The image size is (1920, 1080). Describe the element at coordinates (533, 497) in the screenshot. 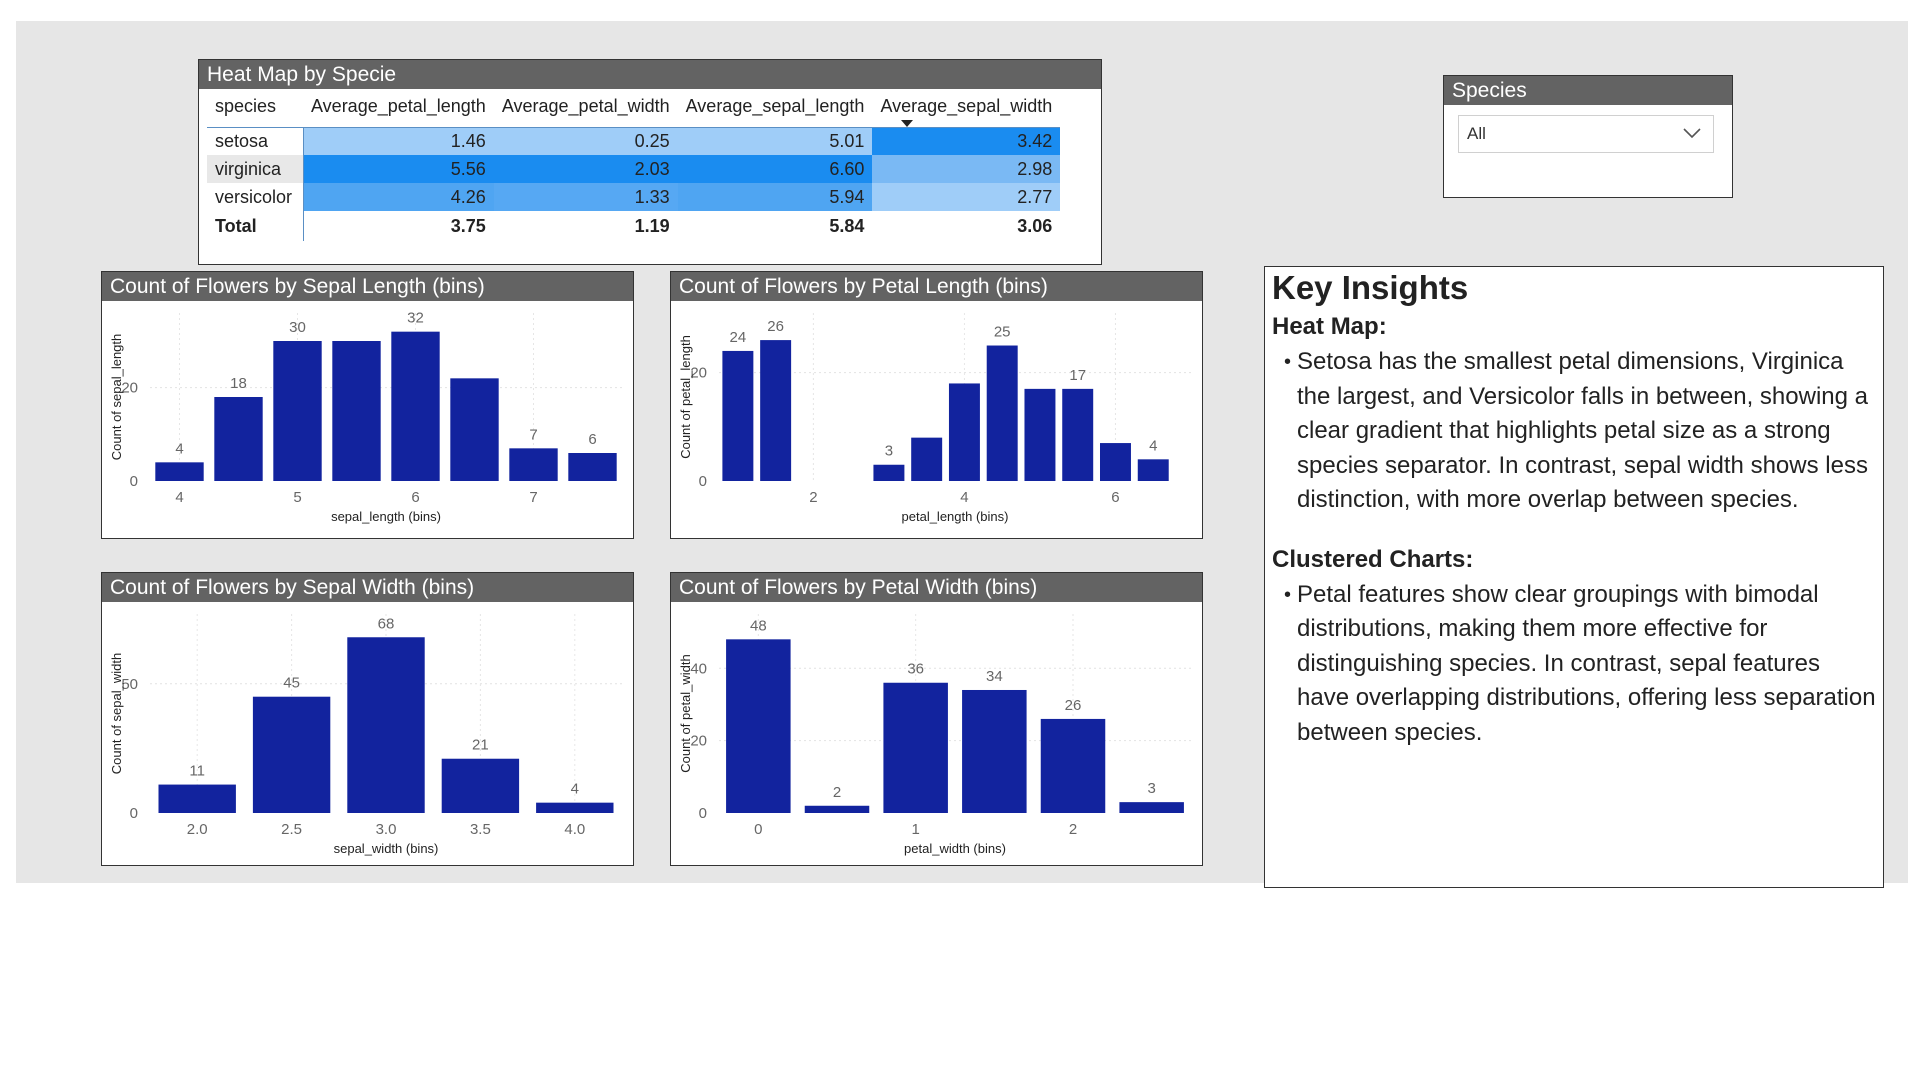

I see `x-tick-label: 7` at that location.